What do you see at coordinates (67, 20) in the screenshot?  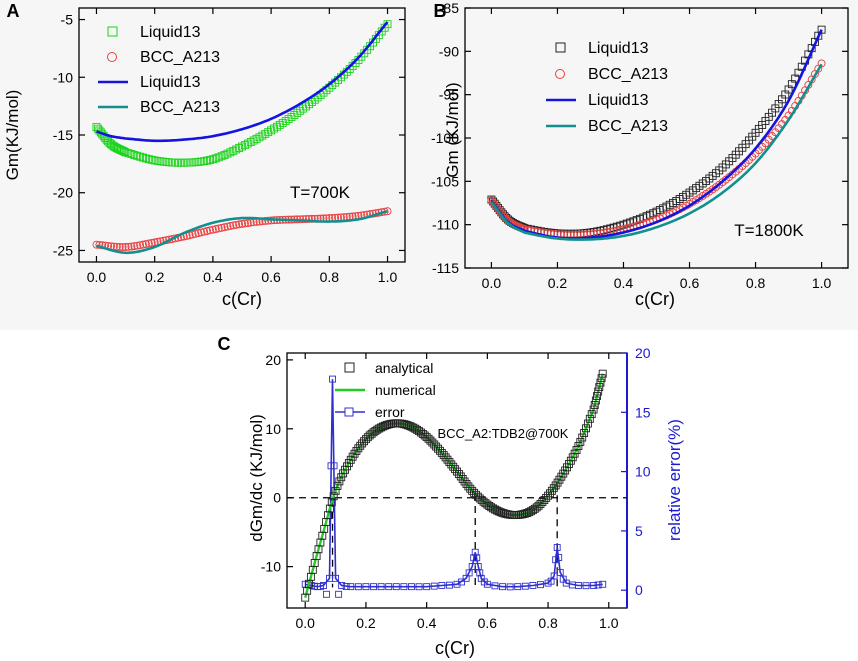 I see `panel-a-y-tick-label: -5` at bounding box center [67, 20].